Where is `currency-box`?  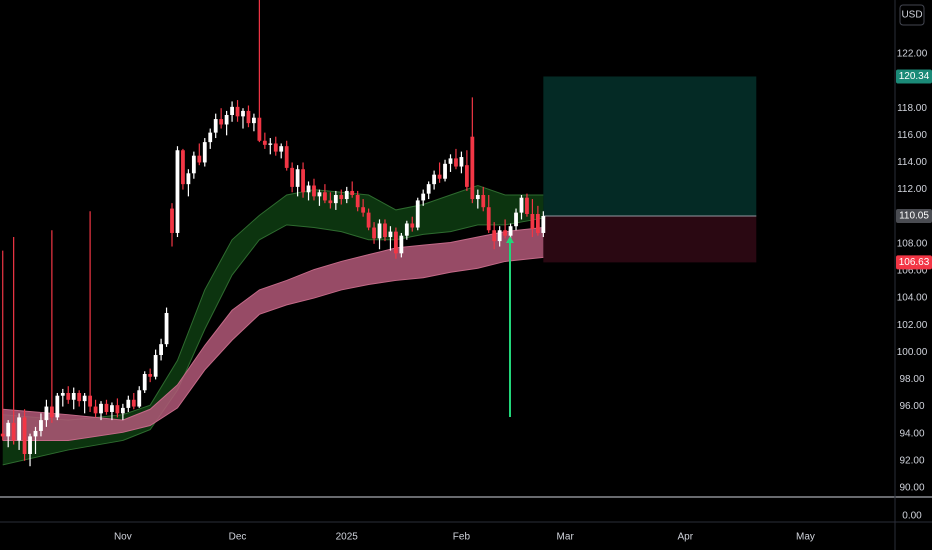 currency-box is located at coordinates (912, 15).